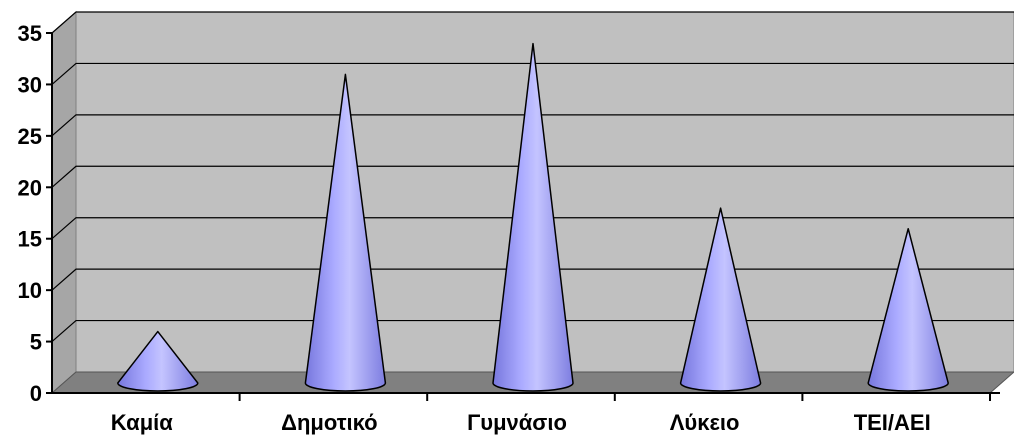 The image size is (1014, 438). Describe the element at coordinates (36, 393) in the screenshot. I see `y-tick-label: 0` at that location.